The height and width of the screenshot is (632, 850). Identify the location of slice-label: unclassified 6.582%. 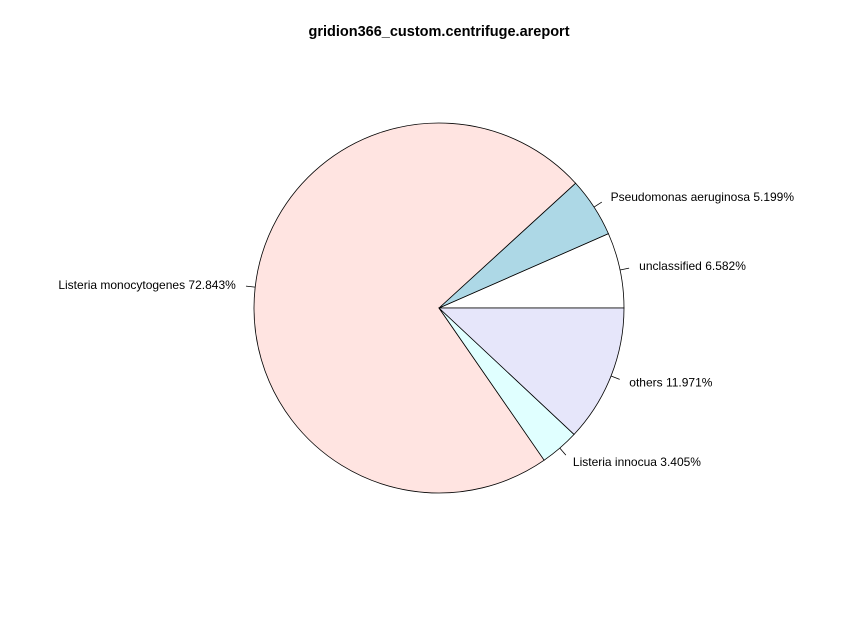
(692, 266).